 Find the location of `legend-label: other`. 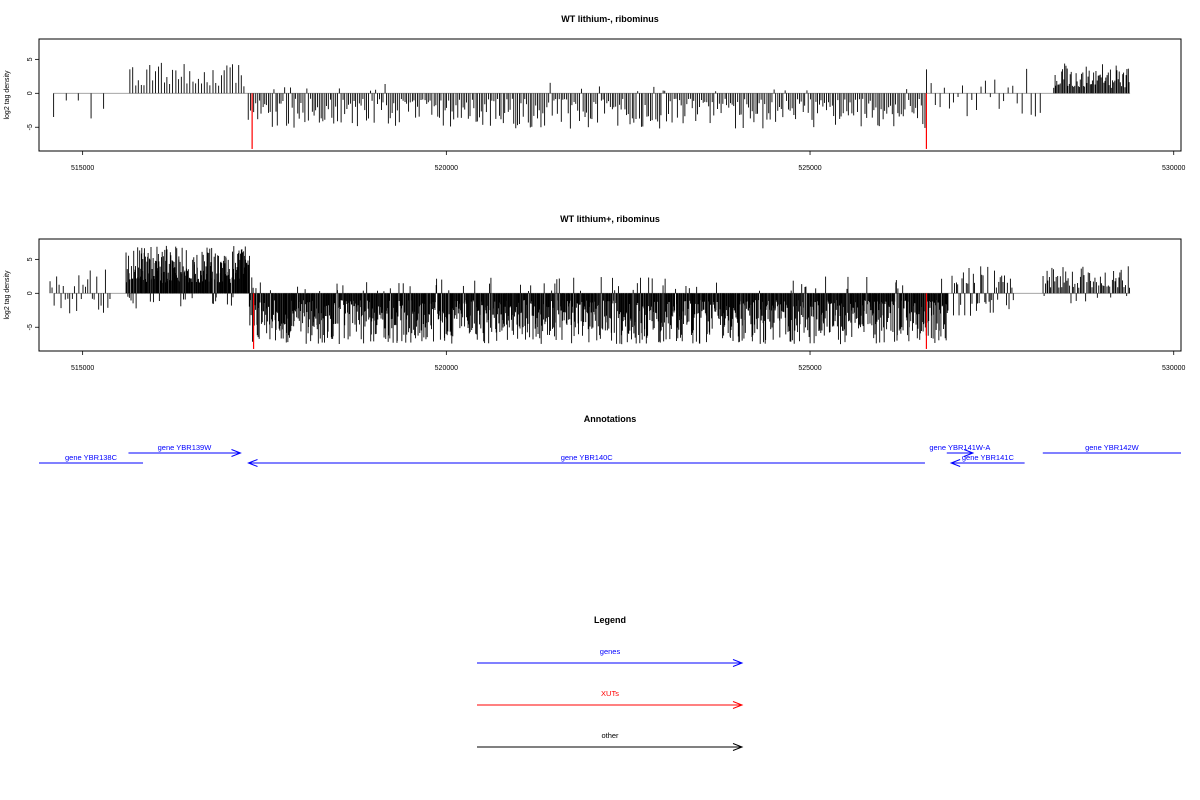

legend-label: other is located at coordinates (610, 735).